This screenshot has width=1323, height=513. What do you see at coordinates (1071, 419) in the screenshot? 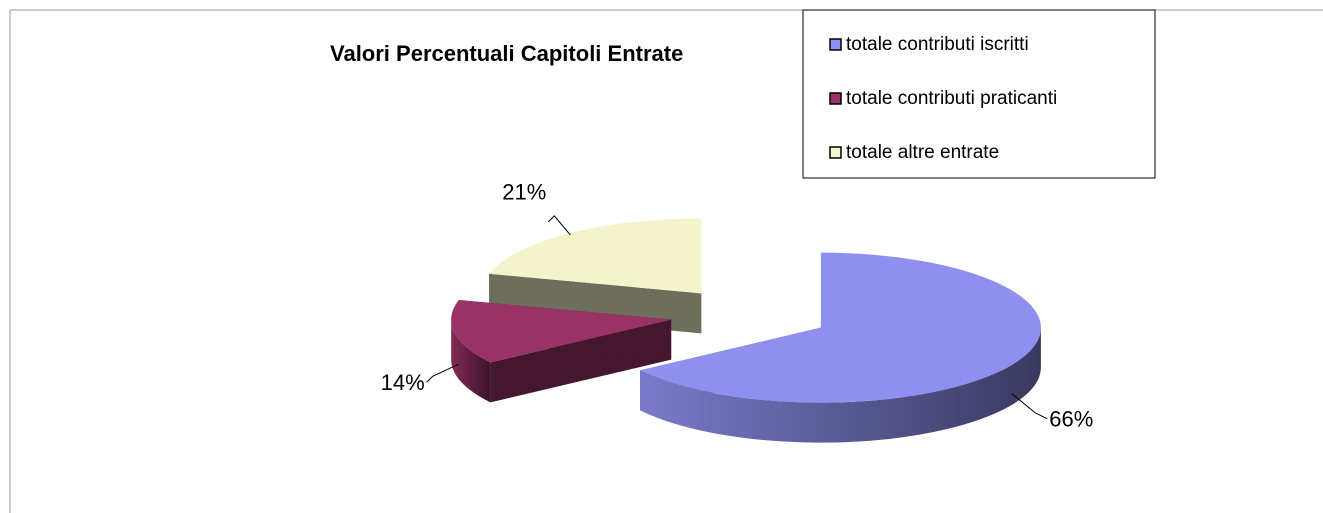
I see `data-label: 66%` at bounding box center [1071, 419].